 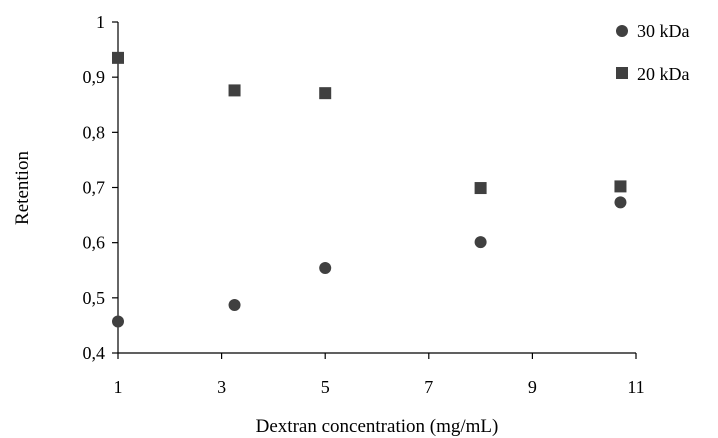 I want to click on x-ticks: 1 3 5 7 9 11, so click(x=379, y=375).